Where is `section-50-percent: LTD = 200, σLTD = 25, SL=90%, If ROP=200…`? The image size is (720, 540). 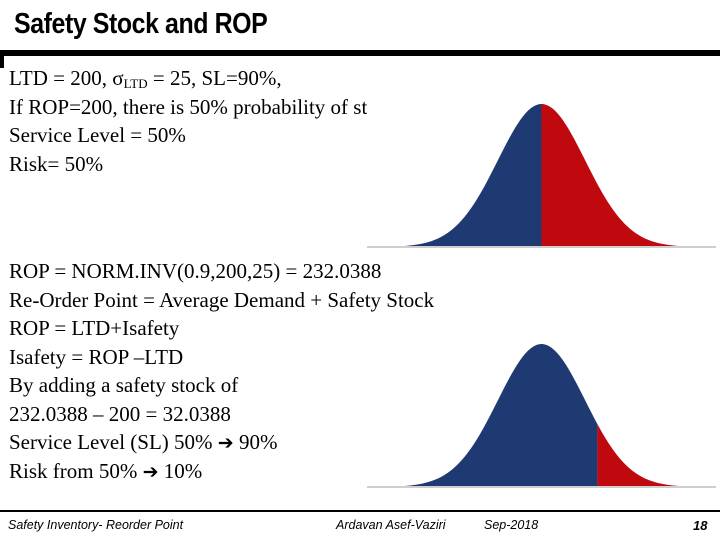
section-50-percent: LTD = 200, σLTD = 25, SL=90%, If ROP=200… is located at coordinates (219, 121).